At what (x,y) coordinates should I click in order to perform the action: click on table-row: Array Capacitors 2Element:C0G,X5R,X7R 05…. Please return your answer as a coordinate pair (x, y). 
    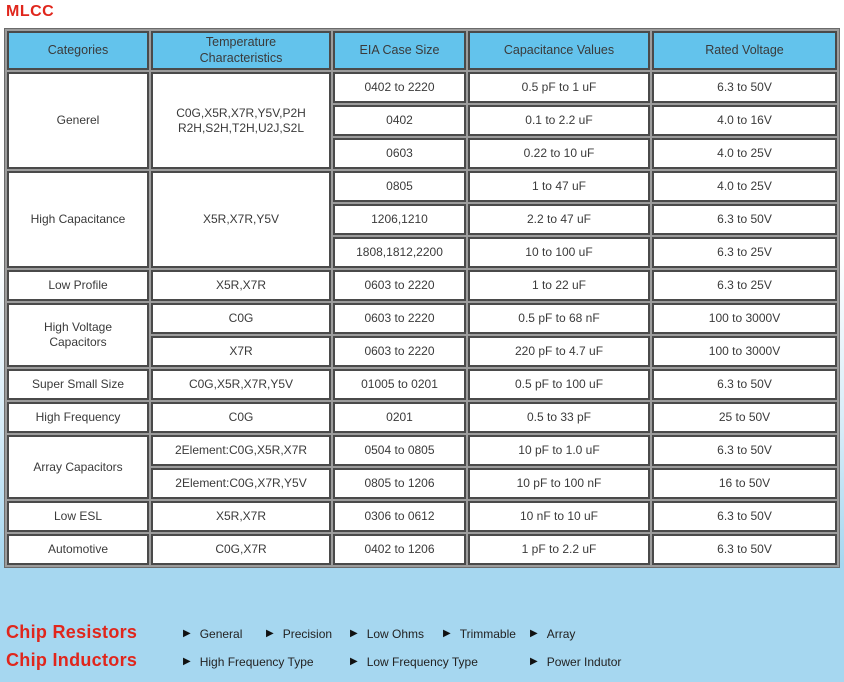
    Looking at the image, I should click on (422, 467).